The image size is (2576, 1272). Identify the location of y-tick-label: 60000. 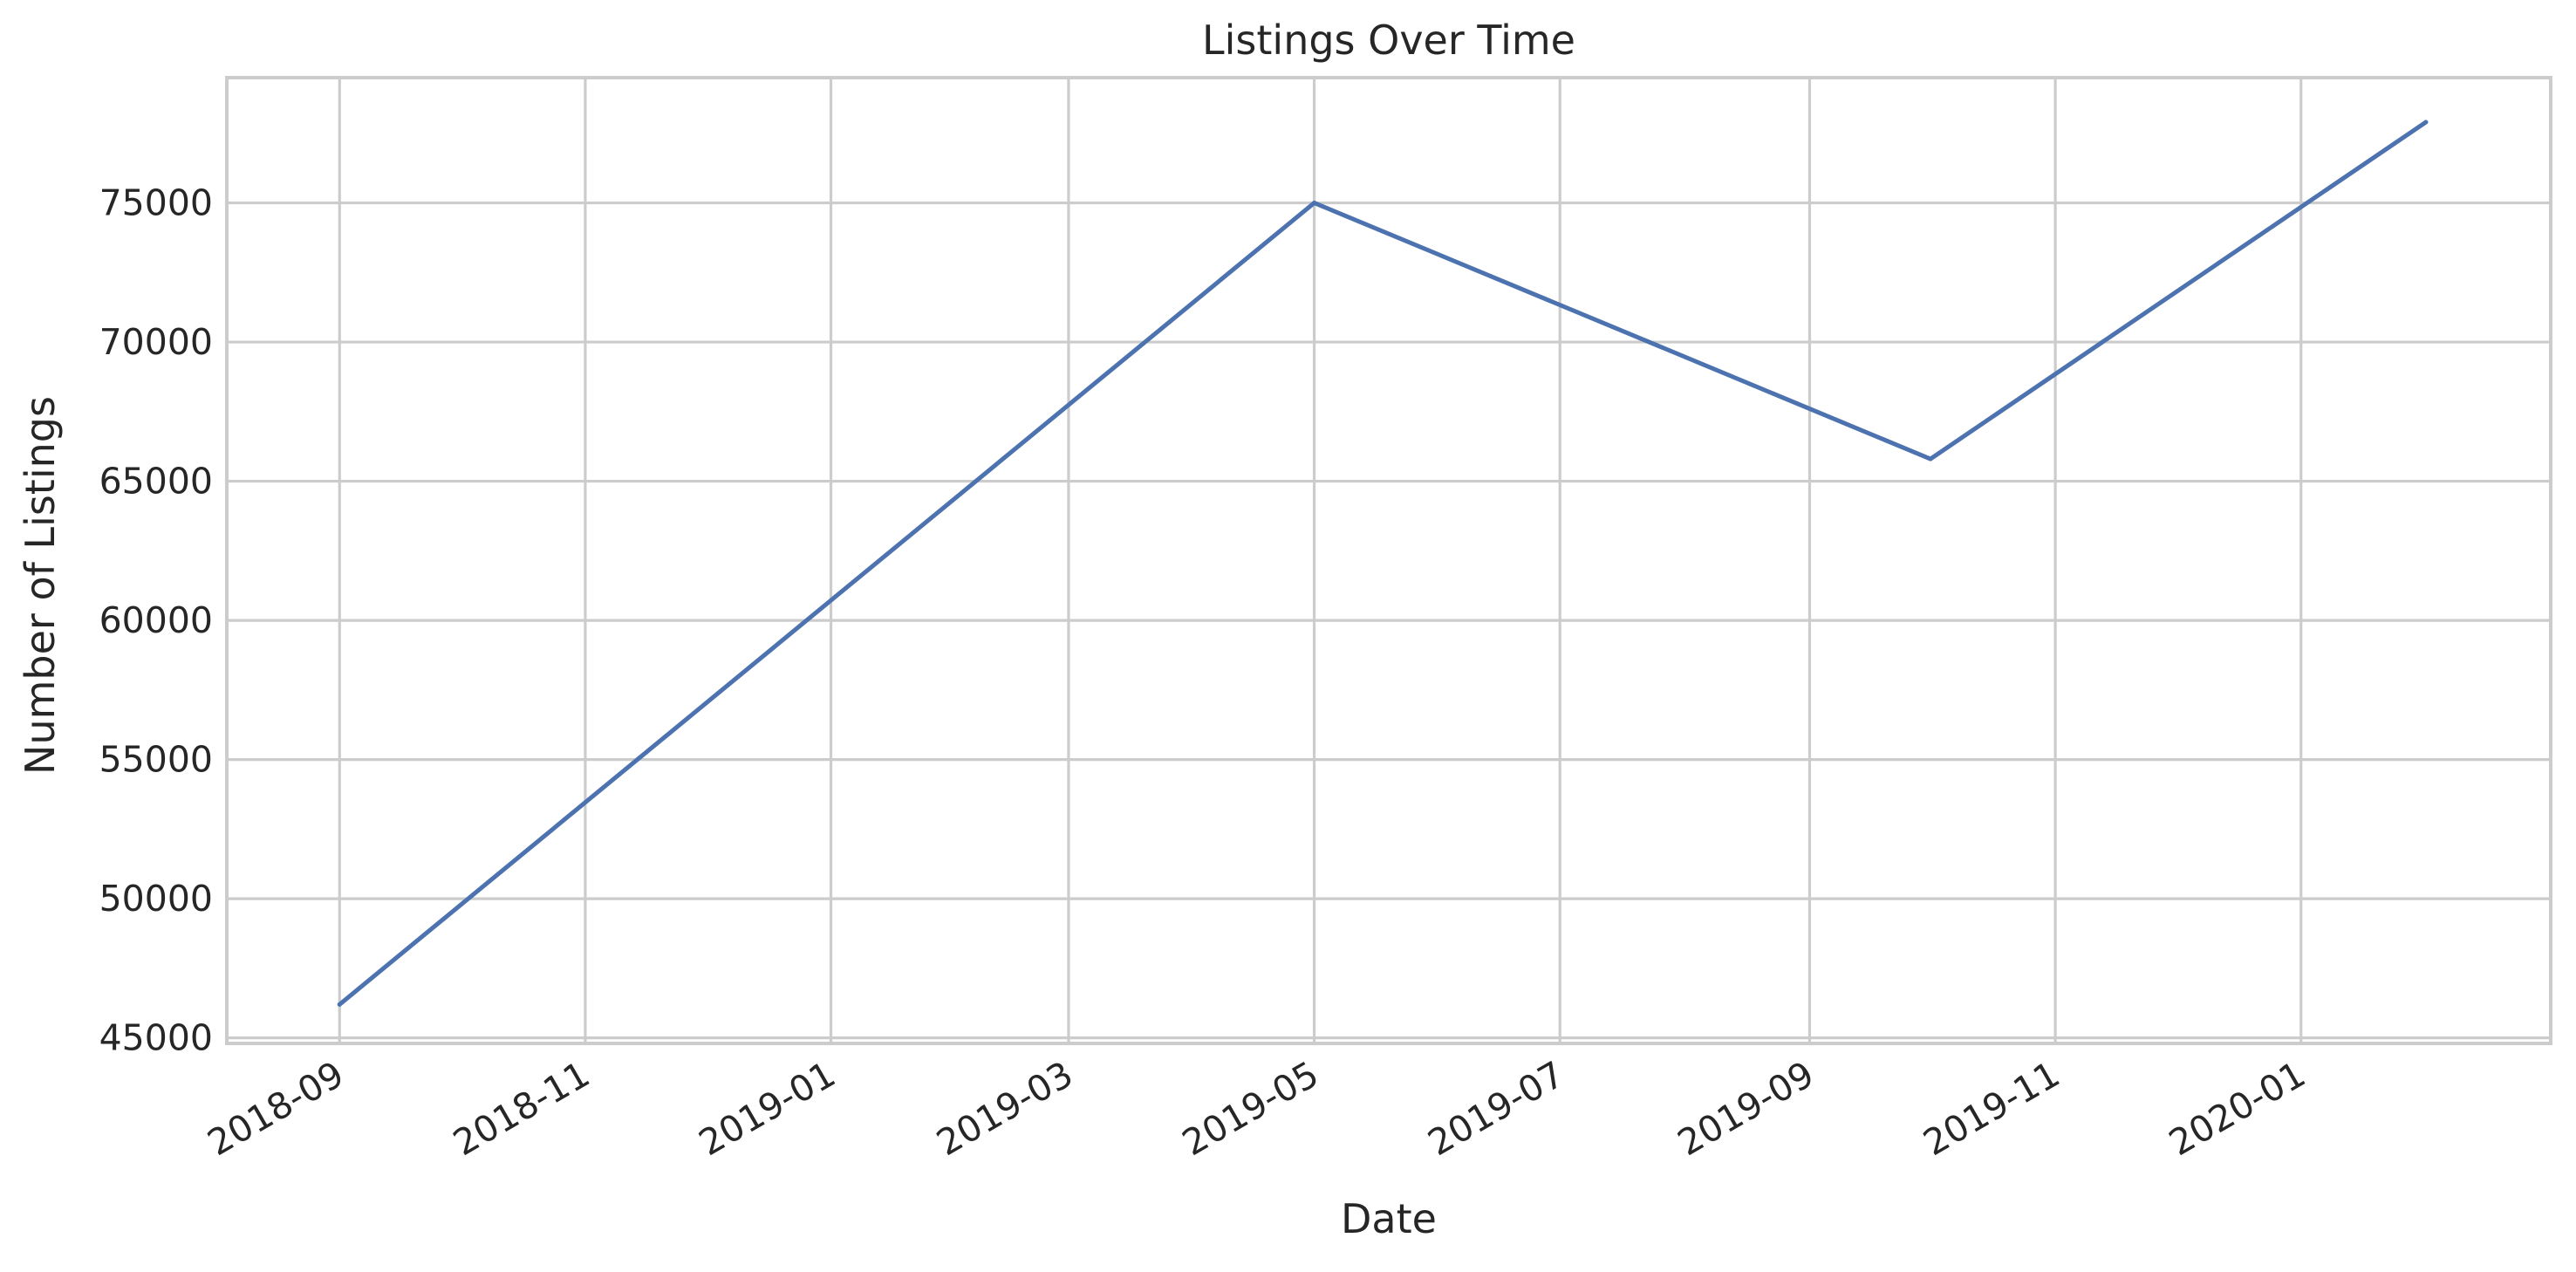
(156, 620).